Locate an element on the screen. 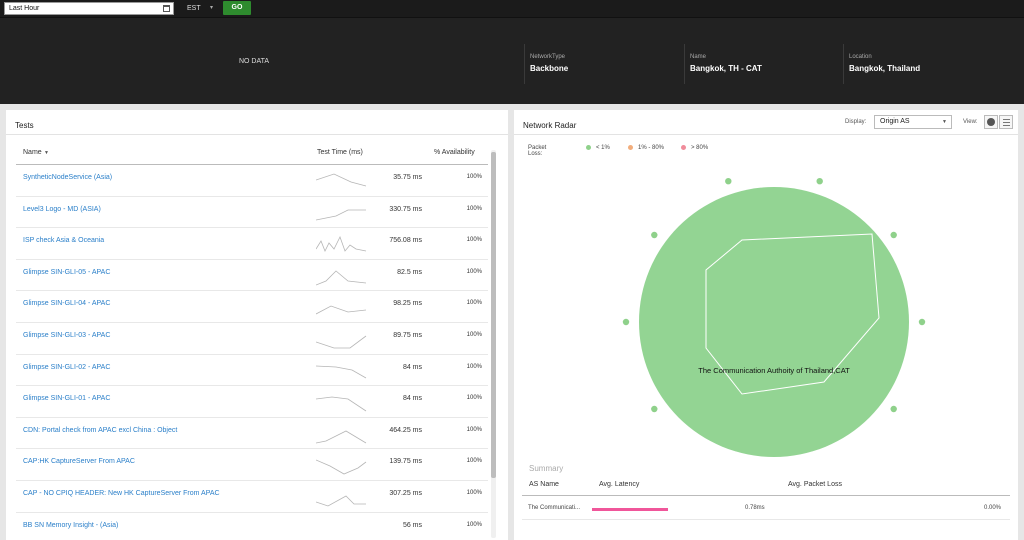  time-range-input: Last Hour is located at coordinates (89, 8).